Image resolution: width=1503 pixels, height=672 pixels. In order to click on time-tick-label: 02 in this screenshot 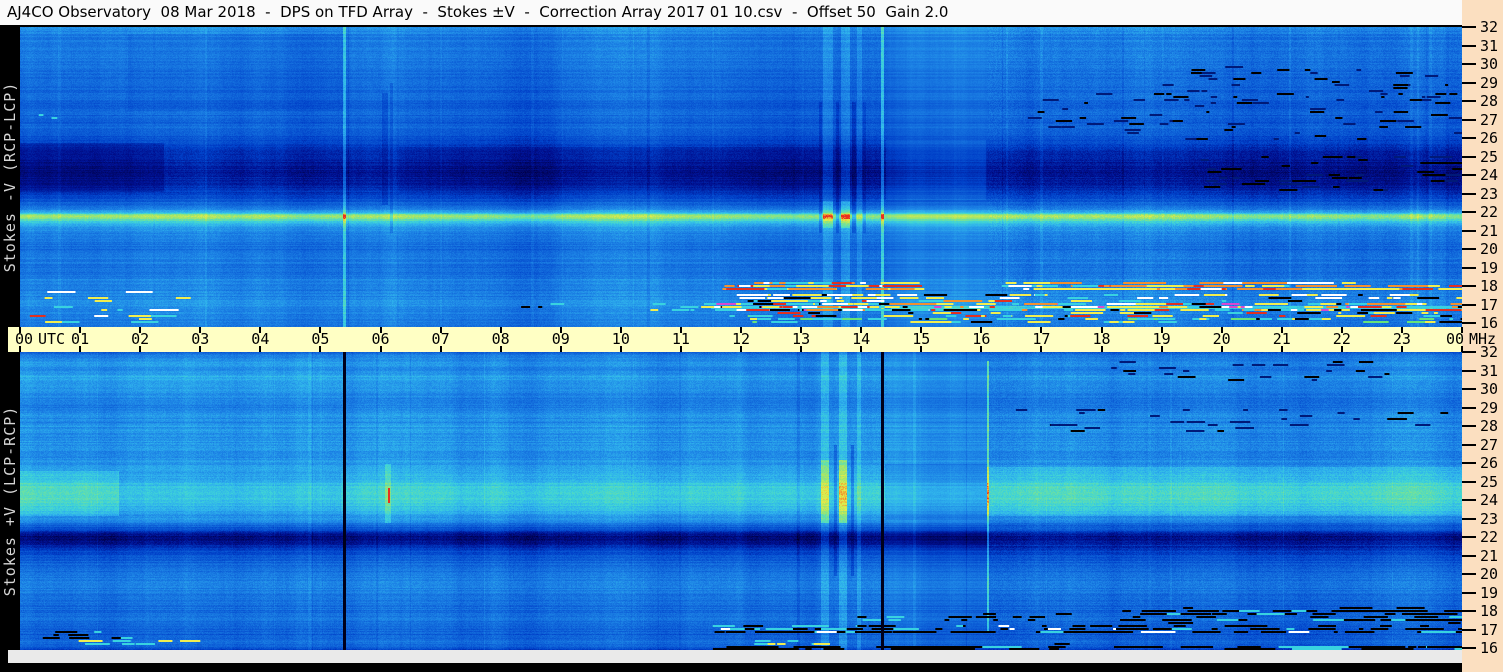, I will do `click(140, 339)`.